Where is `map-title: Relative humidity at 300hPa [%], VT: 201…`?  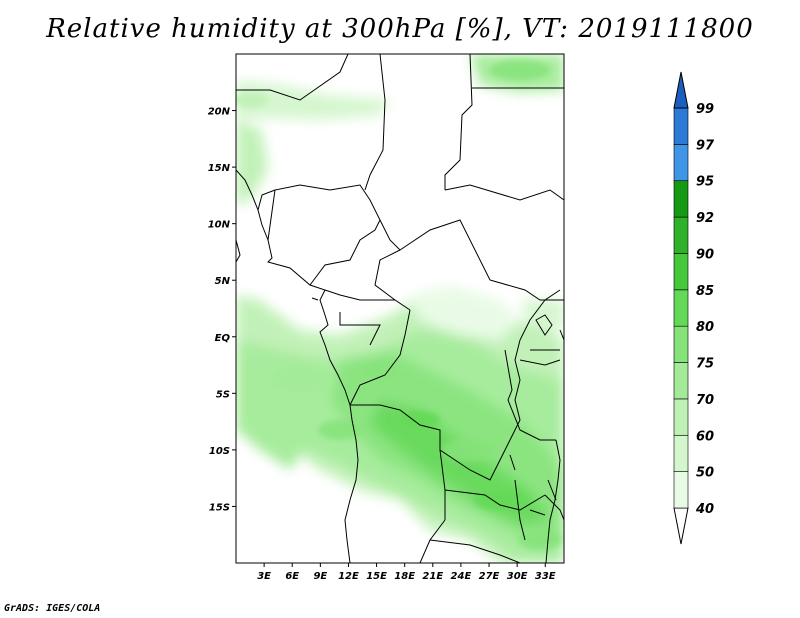
map-title: Relative humidity at 300hPa [%], VT: 201… is located at coordinates (400, 29).